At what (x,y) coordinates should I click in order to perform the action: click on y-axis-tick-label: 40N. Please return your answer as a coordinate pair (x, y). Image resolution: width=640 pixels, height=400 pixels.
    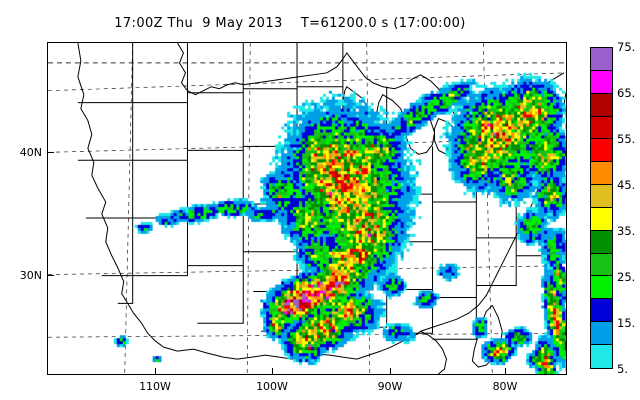
    Looking at the image, I should click on (30, 152).